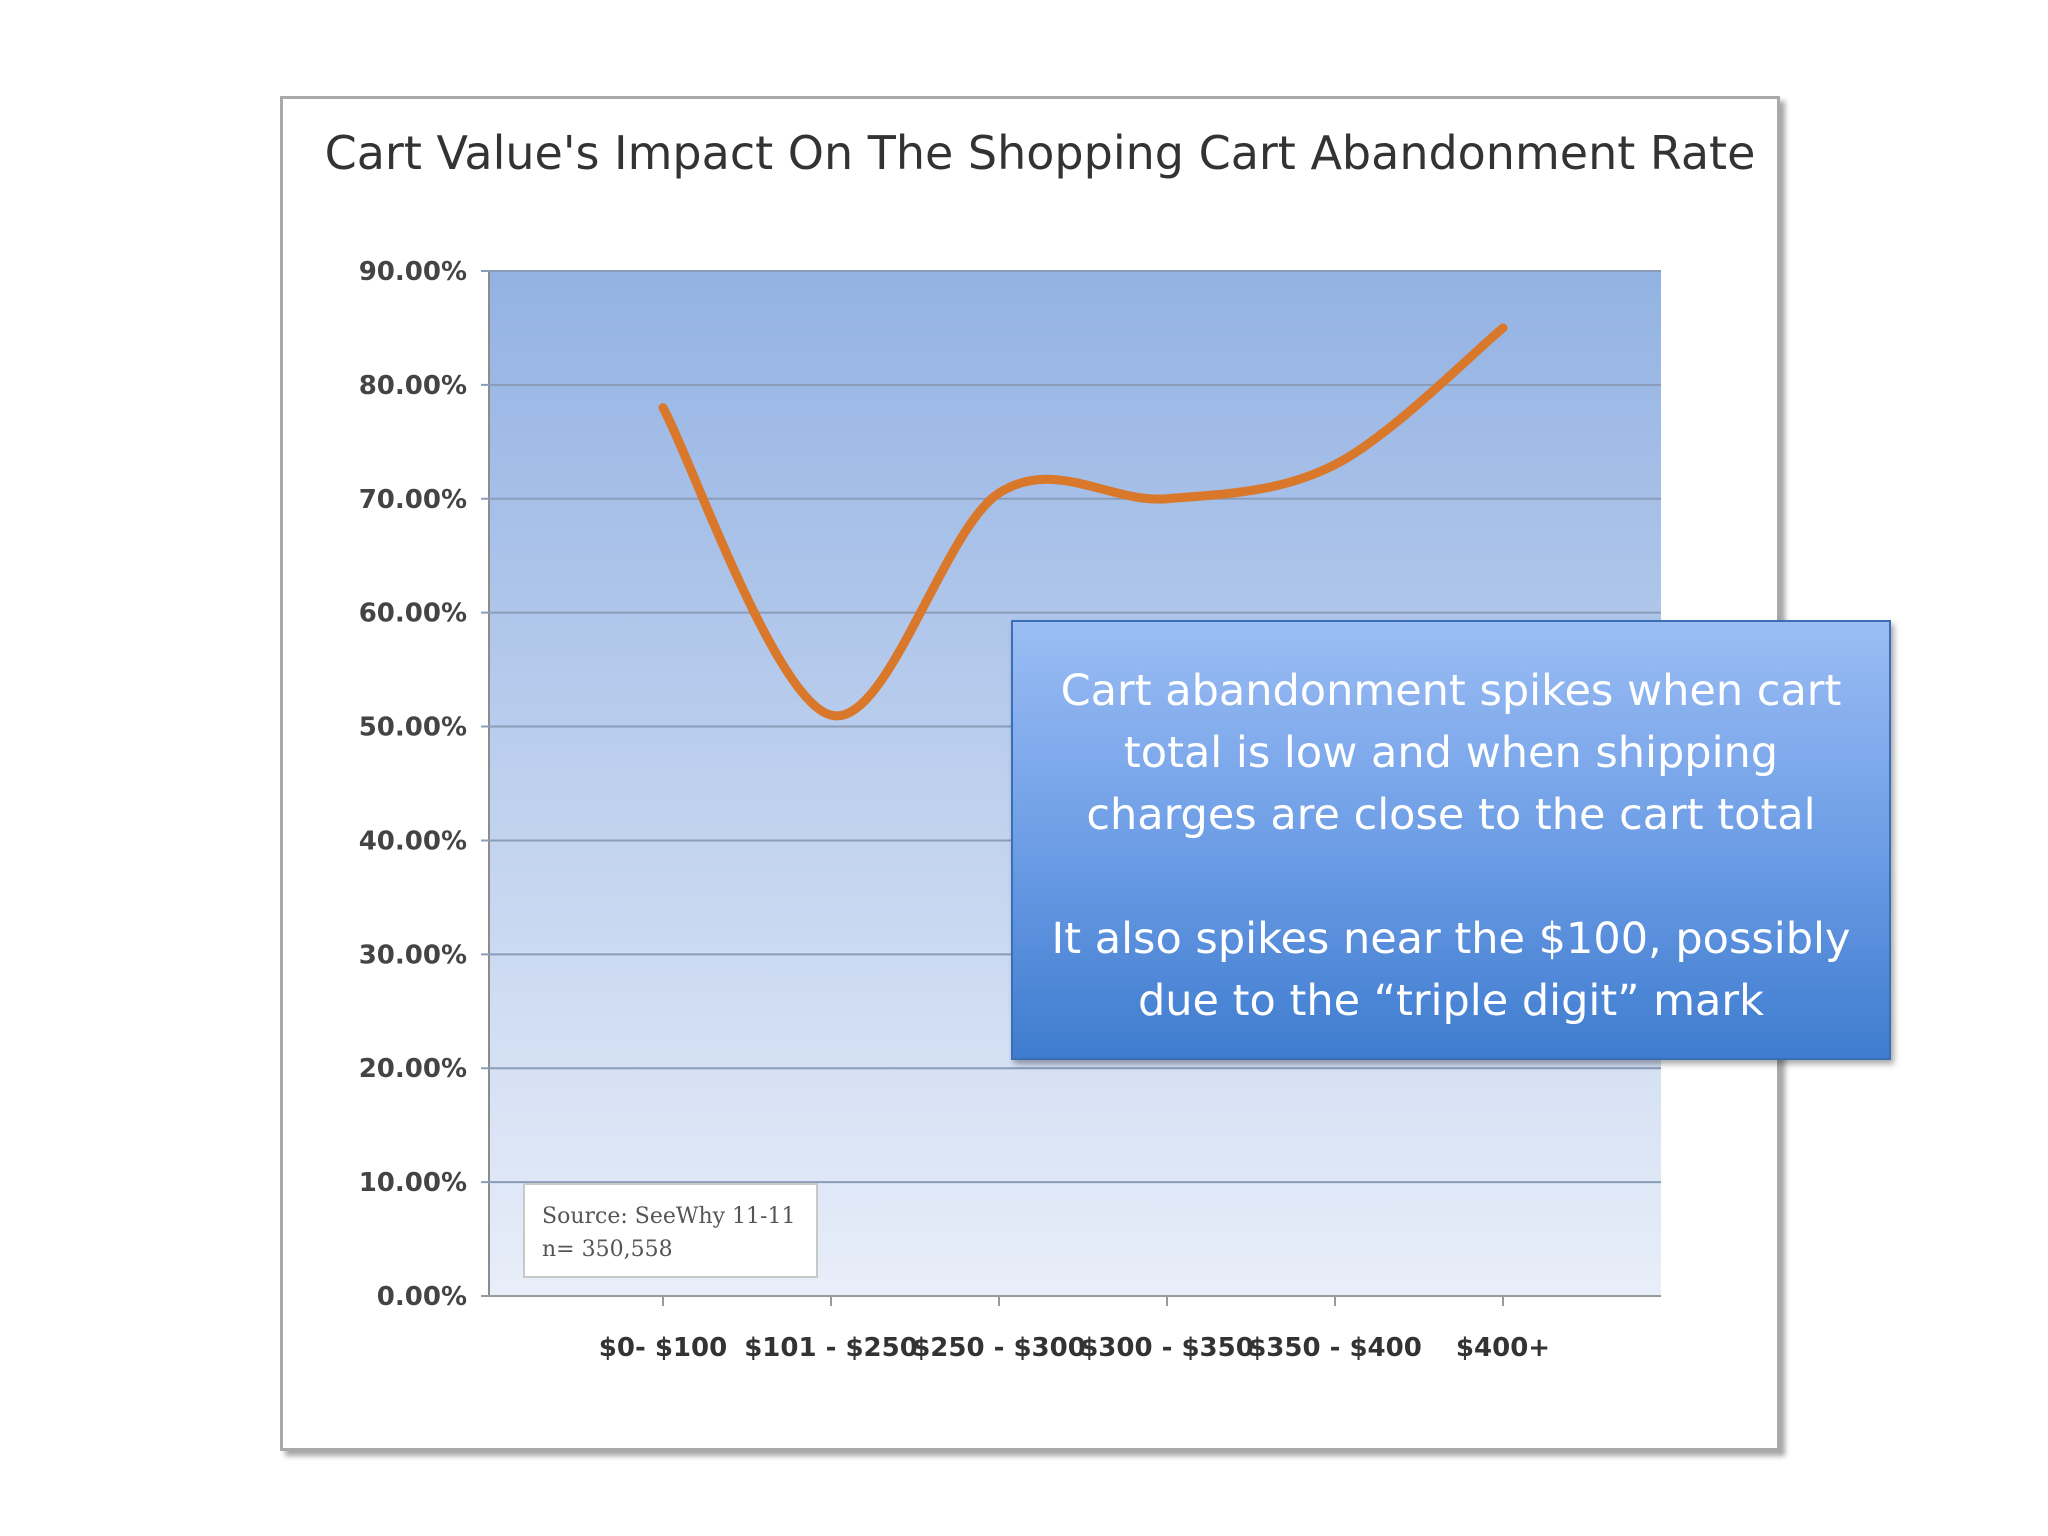  I want to click on y-tick-label: 70.00%, so click(413, 500).